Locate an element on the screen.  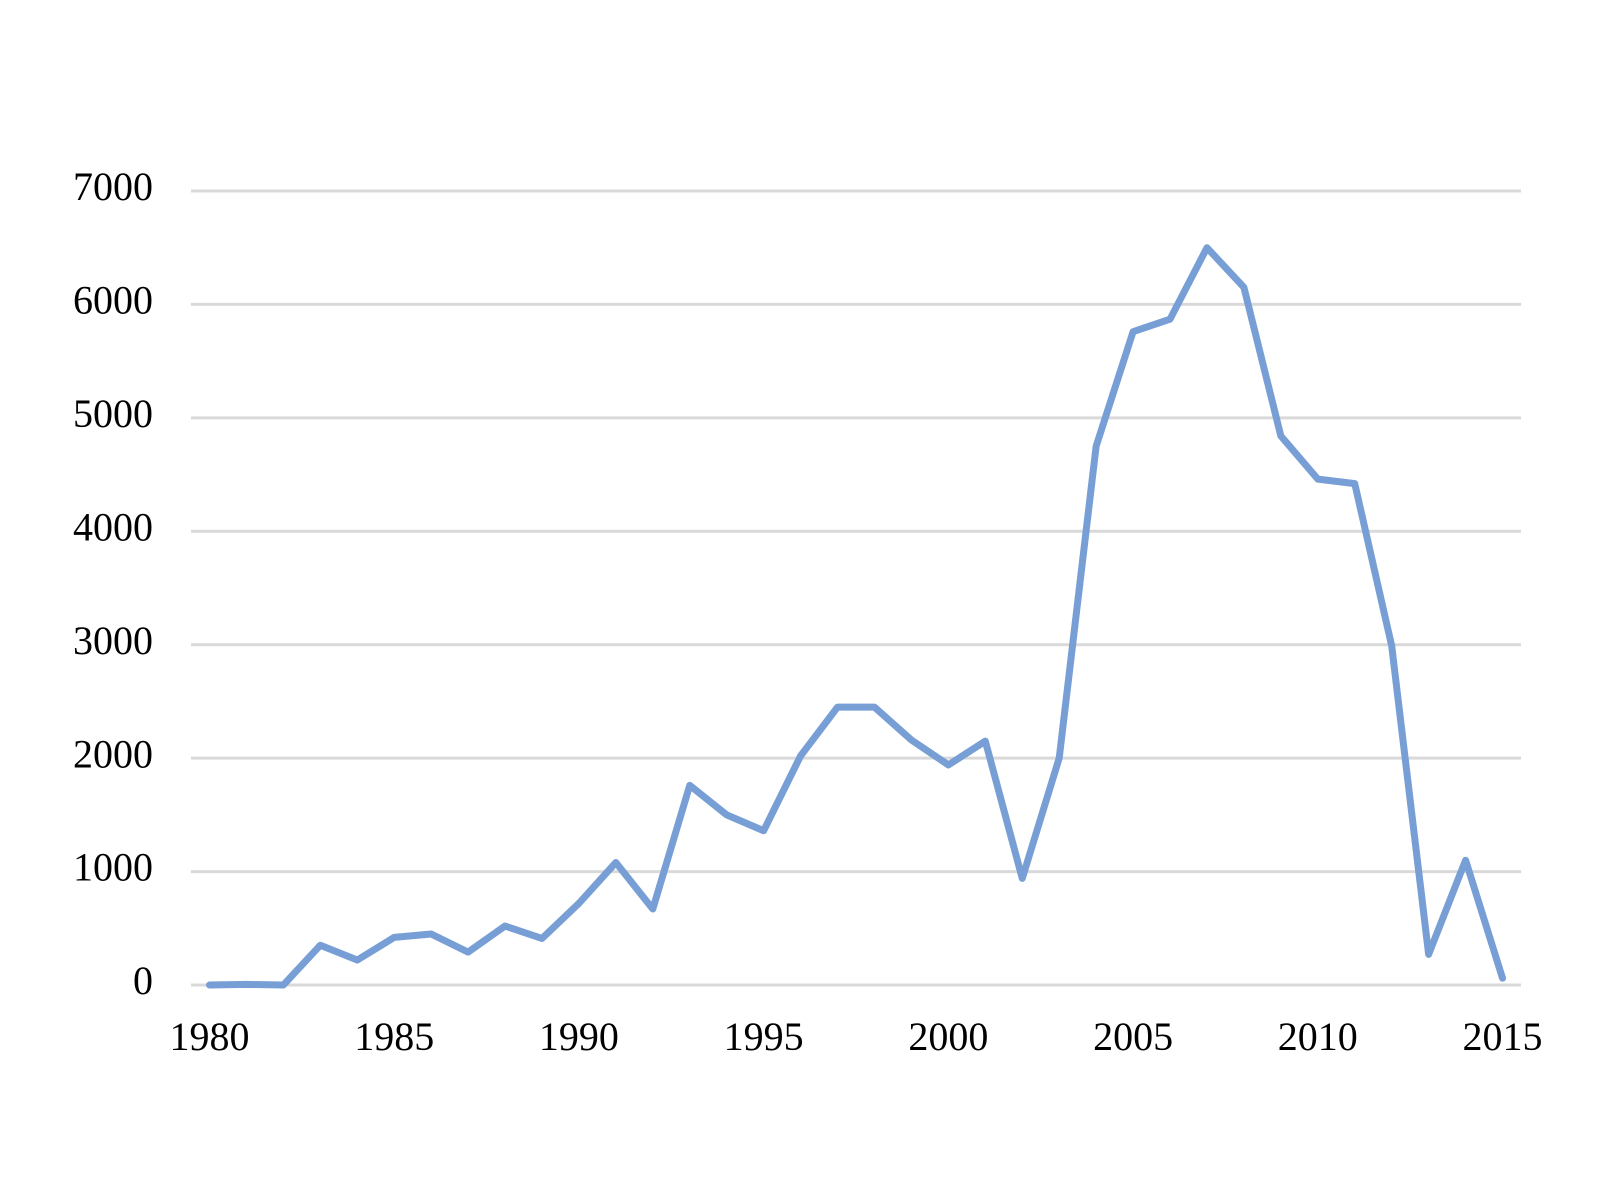
y-tick-label: 2000 is located at coordinates (113, 753).